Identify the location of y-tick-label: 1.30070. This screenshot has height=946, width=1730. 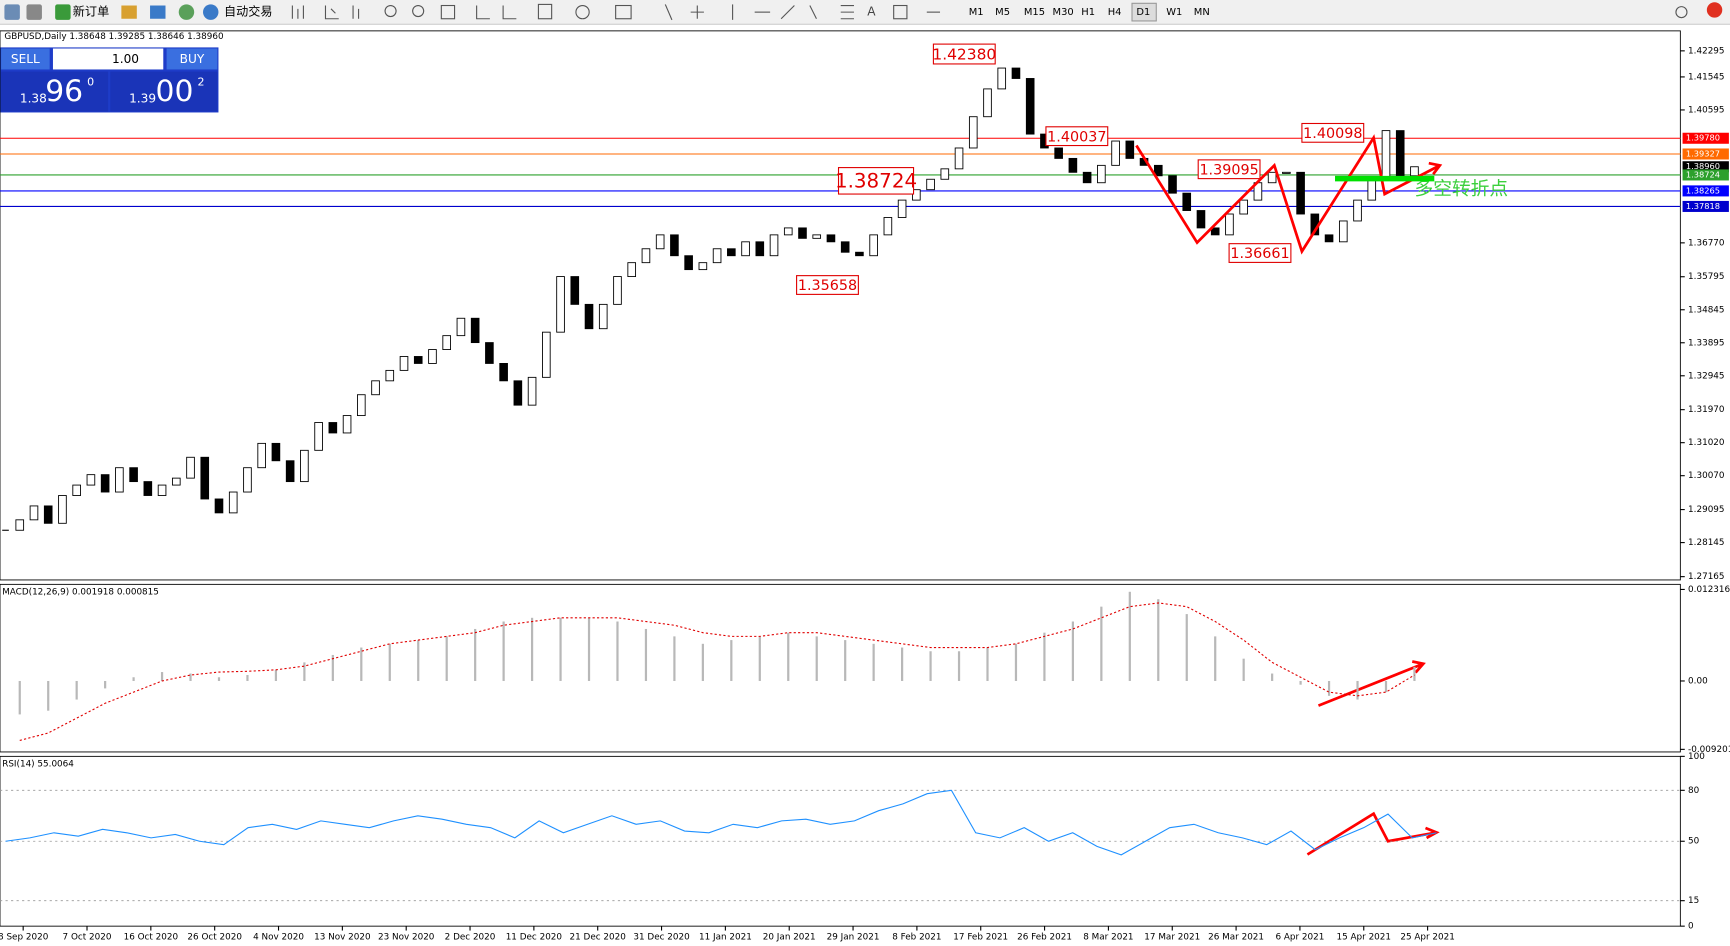
(1706, 476).